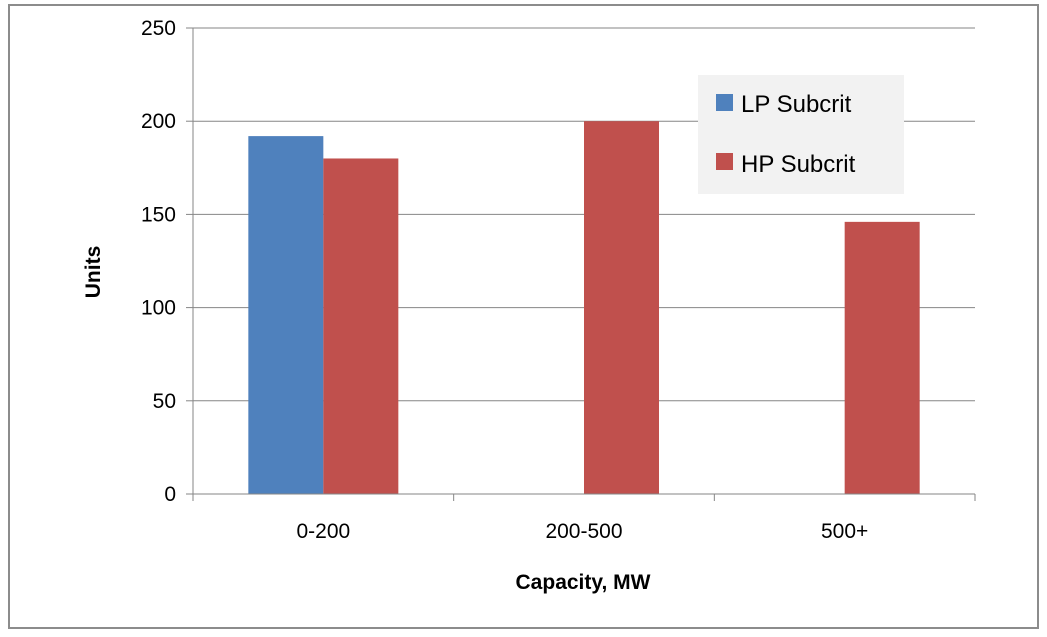  Describe the element at coordinates (882, 357) in the screenshot. I see `bar-hp-subcrit-500+` at that location.